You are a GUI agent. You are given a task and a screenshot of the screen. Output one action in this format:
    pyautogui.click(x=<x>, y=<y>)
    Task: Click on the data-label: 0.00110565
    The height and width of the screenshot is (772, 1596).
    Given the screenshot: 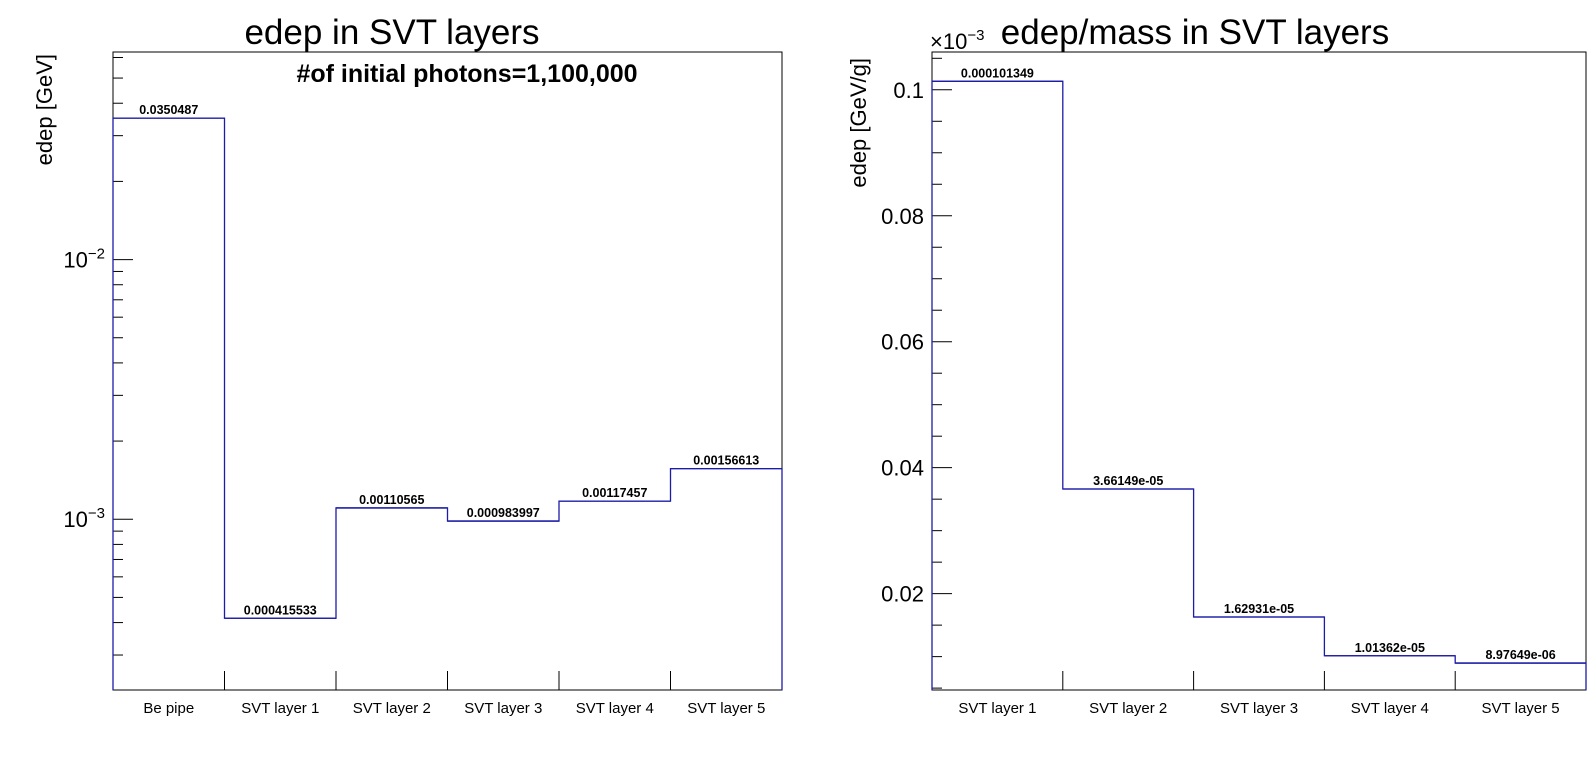 What is the action you would take?
    pyautogui.click(x=391, y=500)
    